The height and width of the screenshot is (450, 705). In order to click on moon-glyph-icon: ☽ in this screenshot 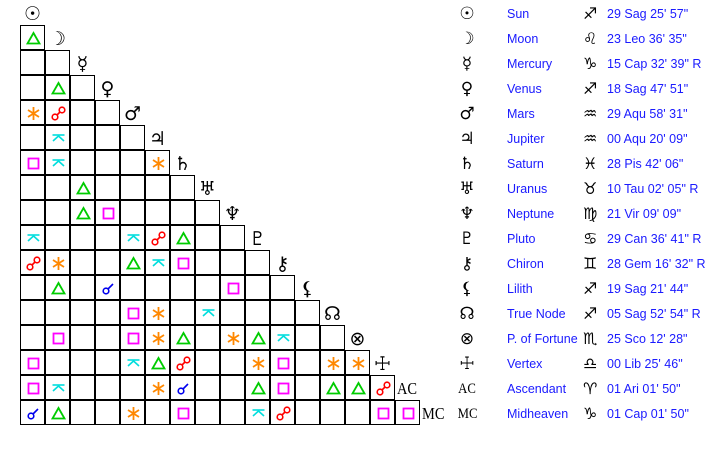, I will do `click(57, 39)`.